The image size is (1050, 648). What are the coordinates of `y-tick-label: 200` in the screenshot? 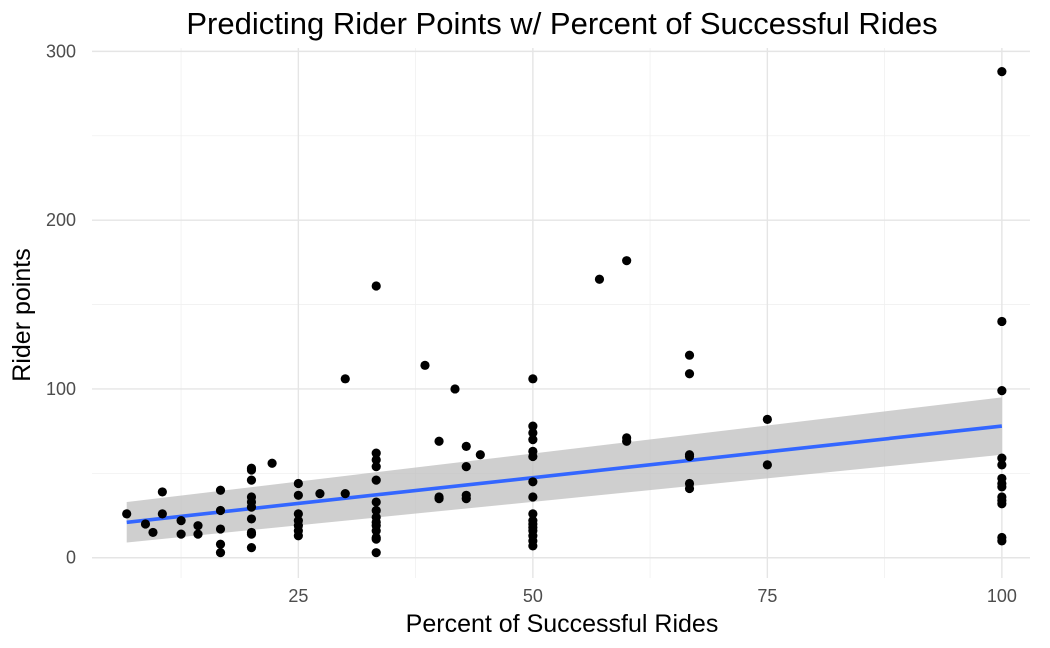 It's located at (61, 220).